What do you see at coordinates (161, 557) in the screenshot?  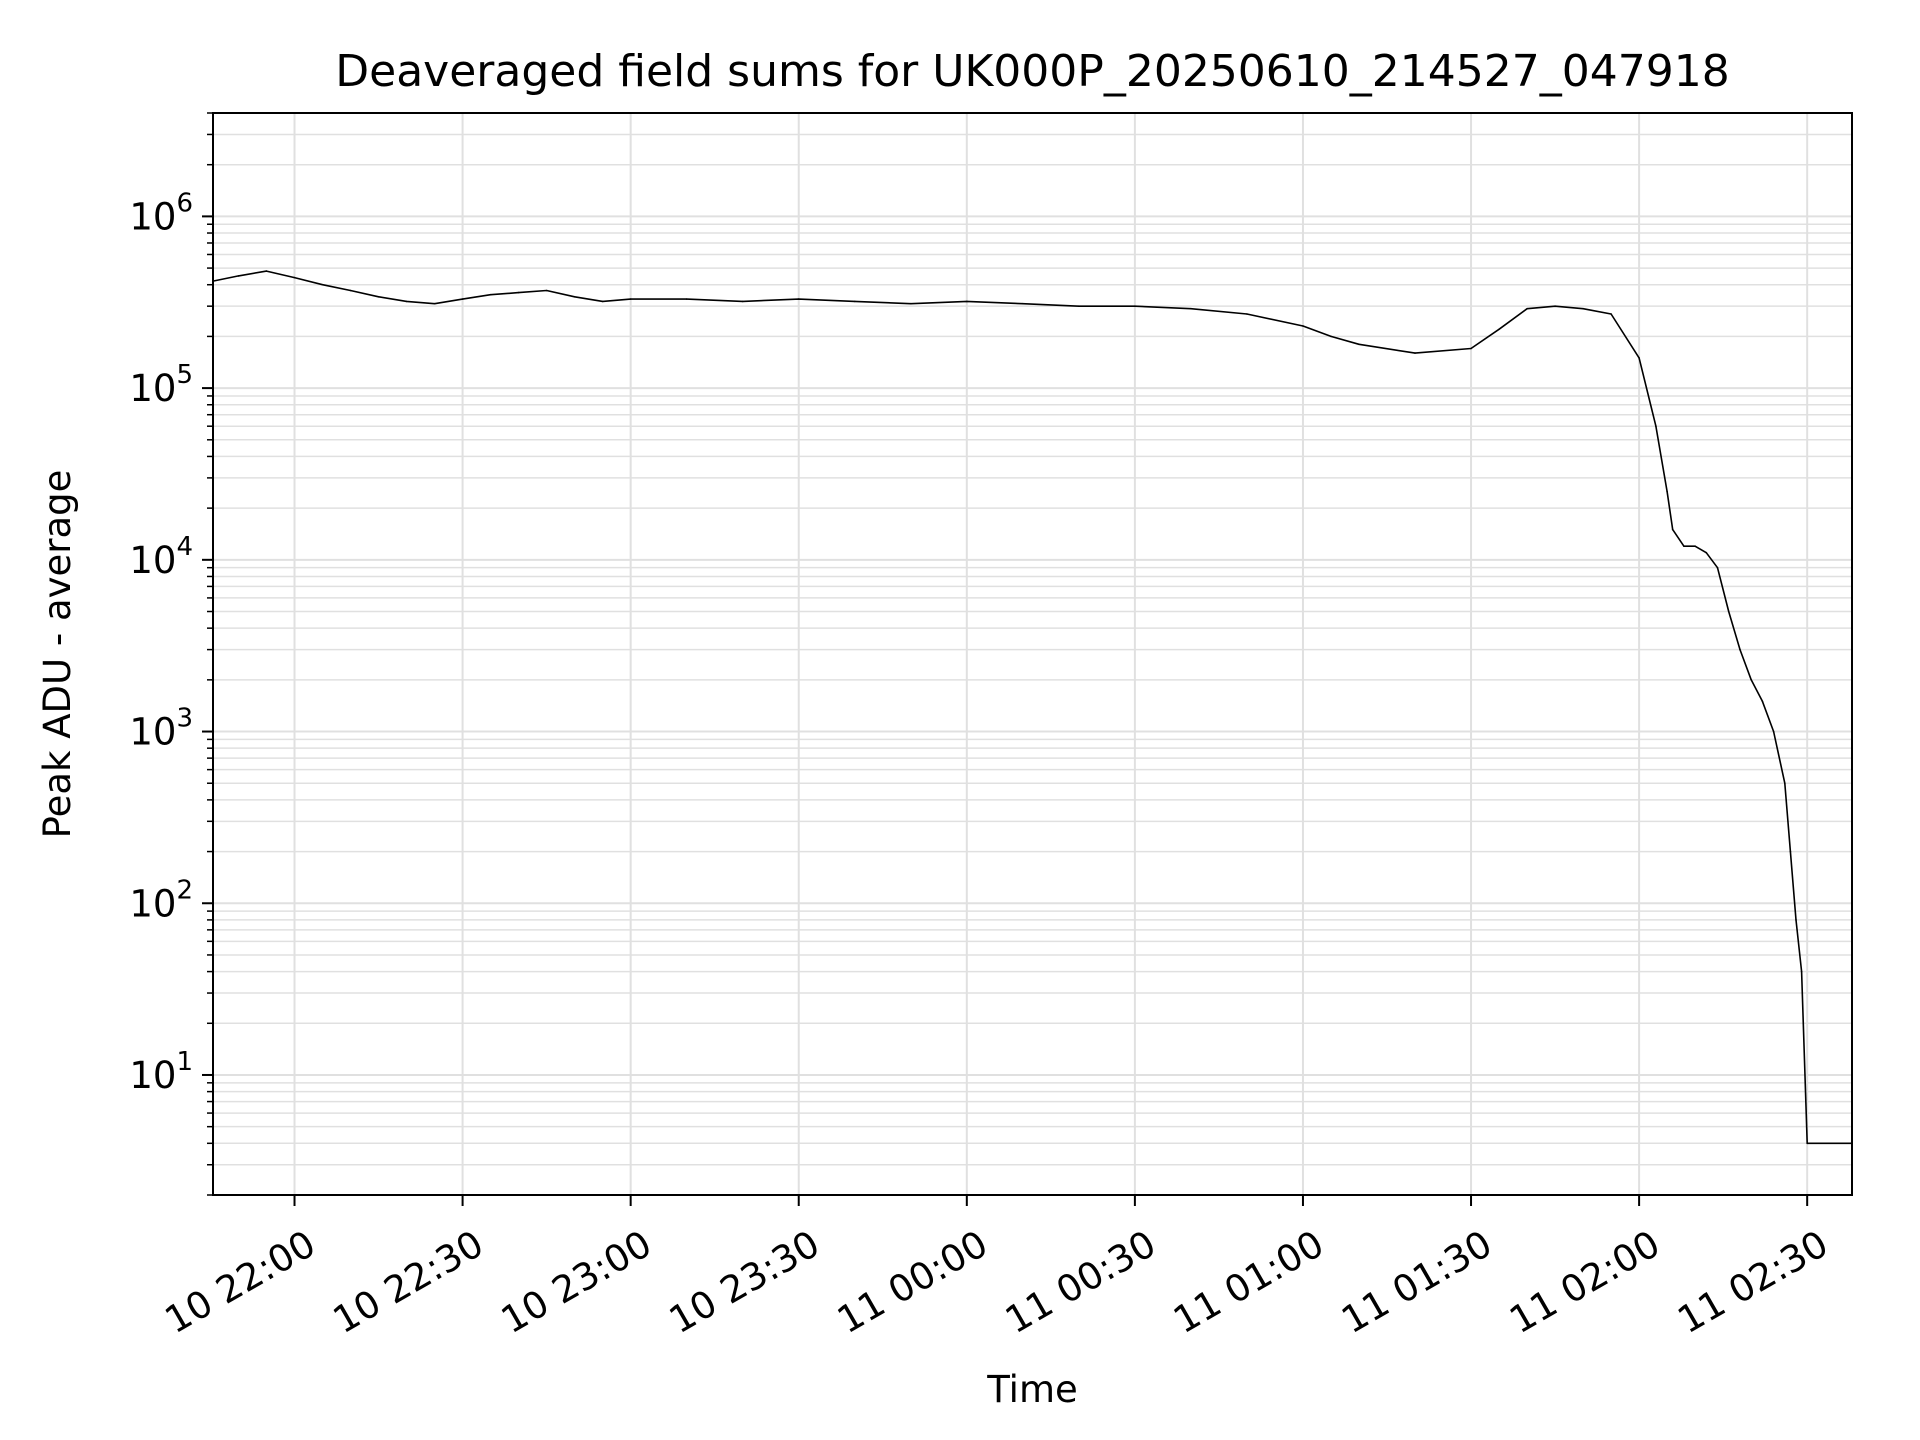 I see `y-tick-label: 10⁴` at bounding box center [161, 557].